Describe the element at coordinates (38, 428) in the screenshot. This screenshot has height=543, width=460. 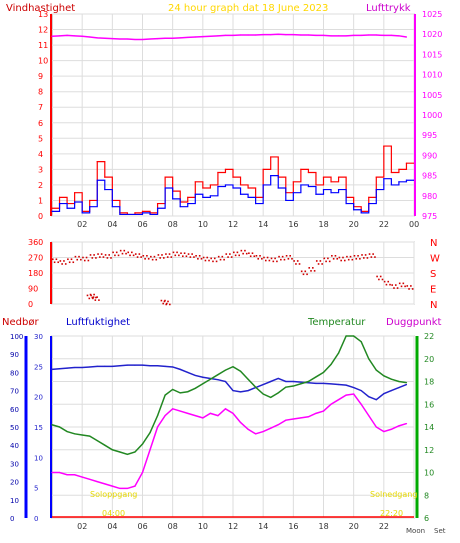
I see `humidity-tick-label: 15` at that location.